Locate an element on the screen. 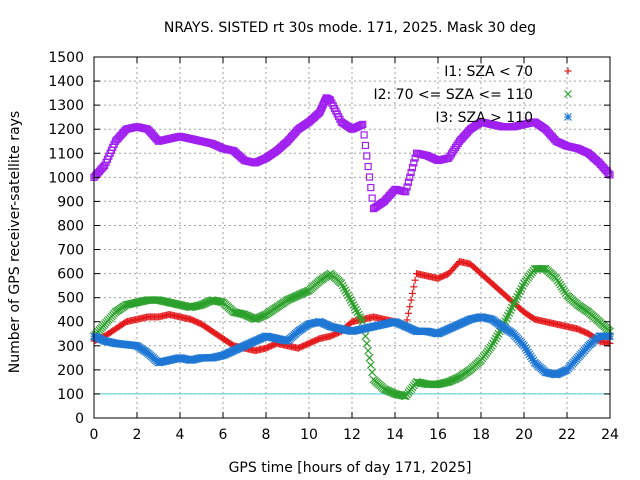  x-axis-title: GPS time [hours of day 171, 2025] is located at coordinates (350, 468).